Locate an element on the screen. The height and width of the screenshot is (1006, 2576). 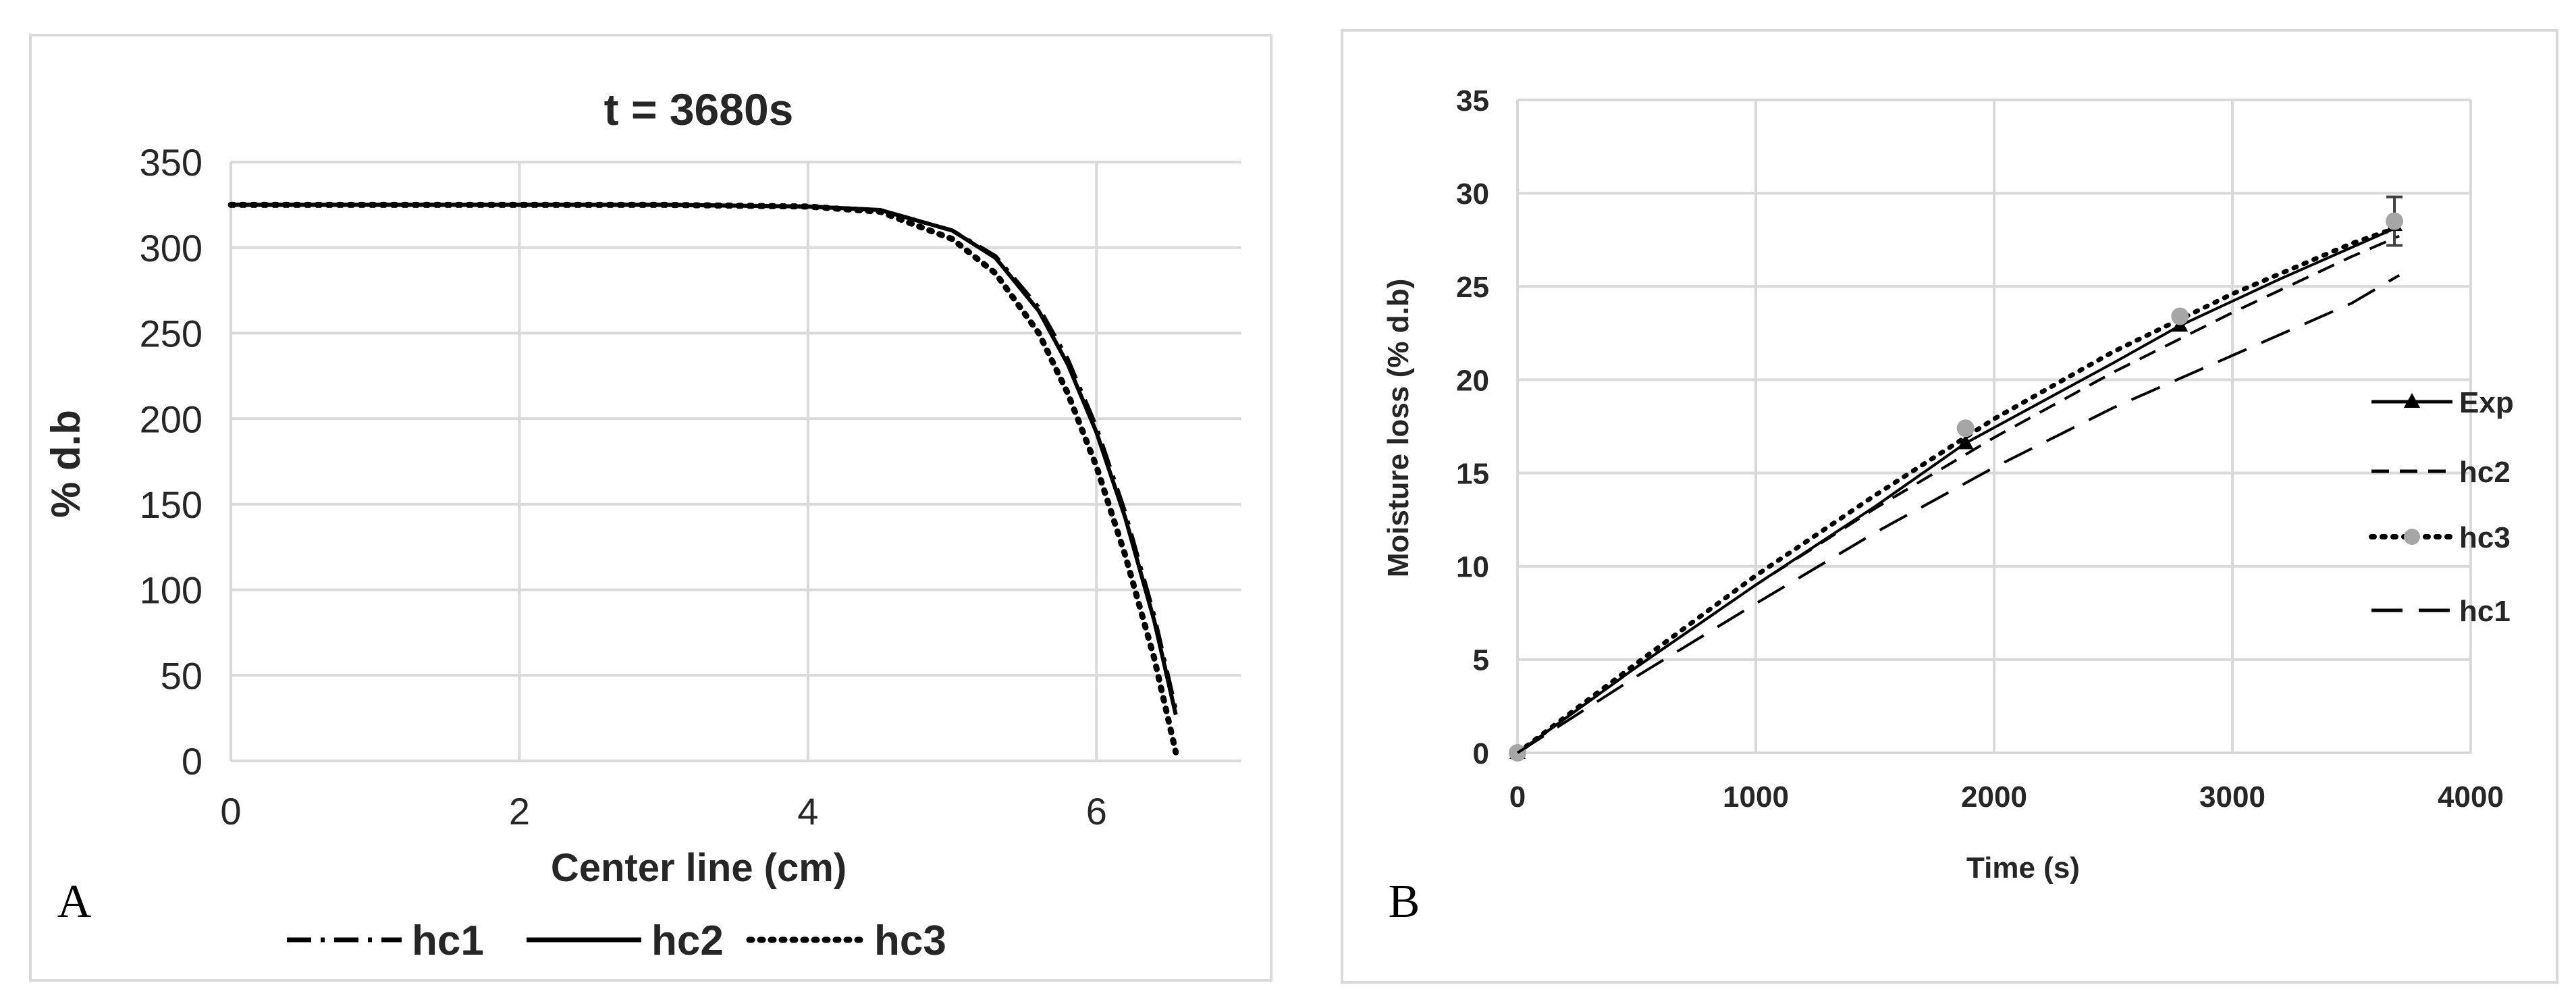
chart-b-legend: Exp hc2 hc3 hc1 is located at coordinates (2441, 507).